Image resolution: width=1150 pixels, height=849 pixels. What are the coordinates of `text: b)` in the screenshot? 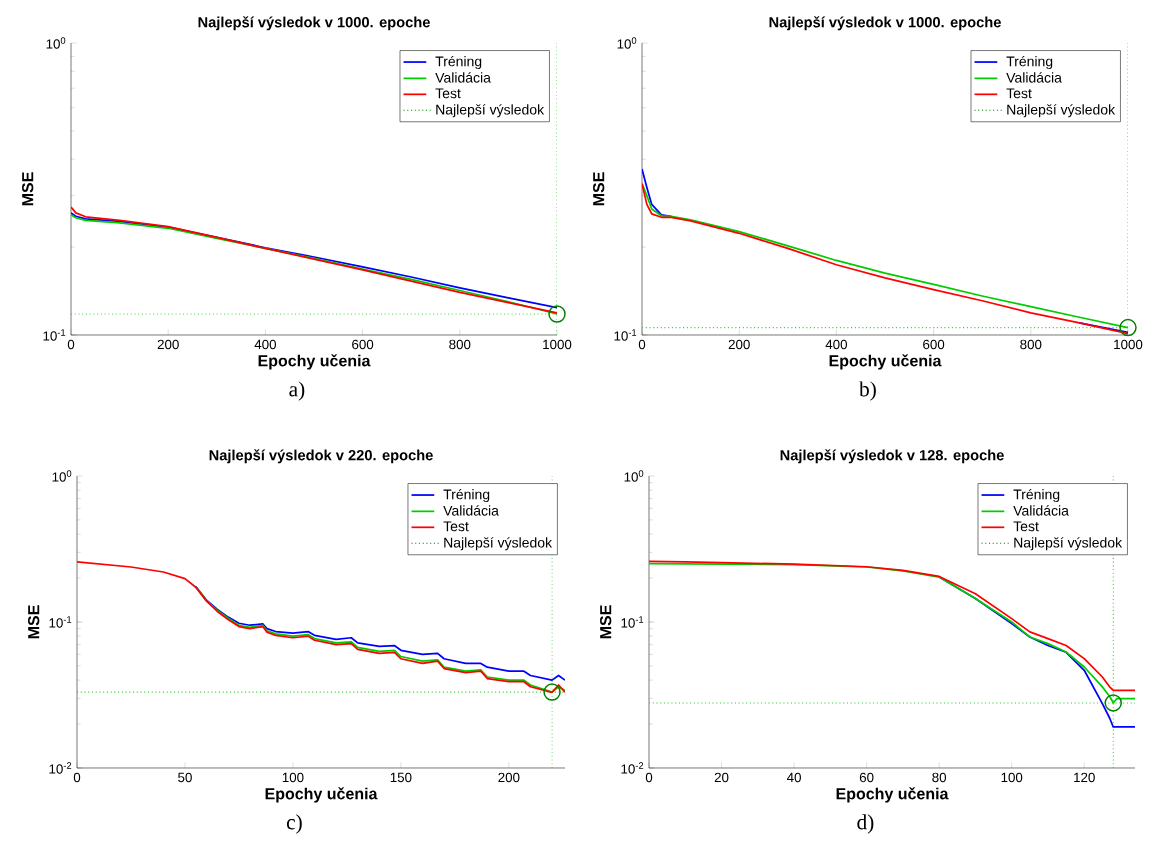 It's located at (867, 391).